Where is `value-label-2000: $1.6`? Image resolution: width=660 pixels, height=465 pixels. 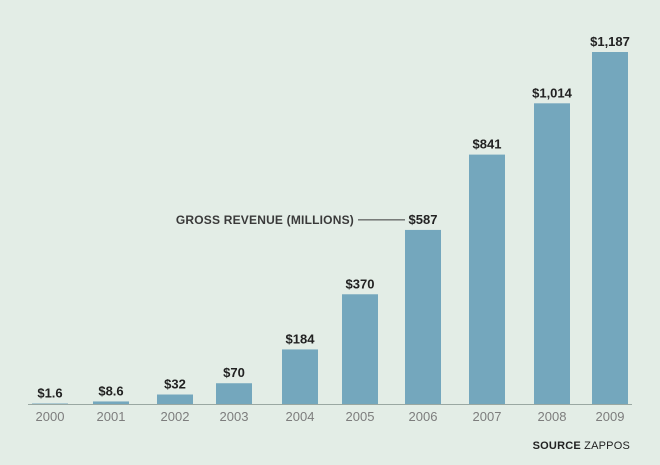 value-label-2000: $1.6 is located at coordinates (49, 393).